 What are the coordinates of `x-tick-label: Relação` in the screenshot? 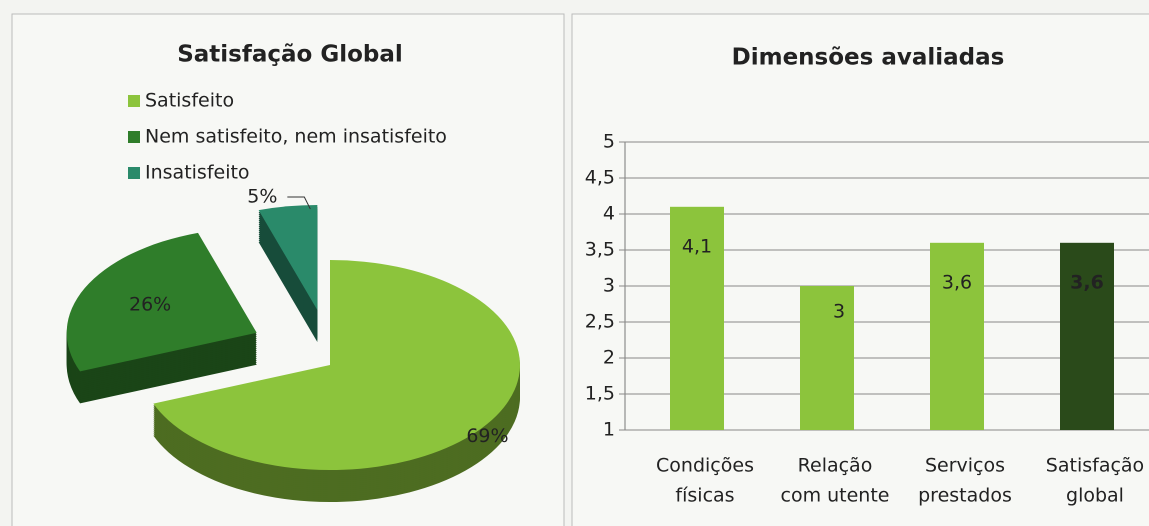 It's located at (835, 466).